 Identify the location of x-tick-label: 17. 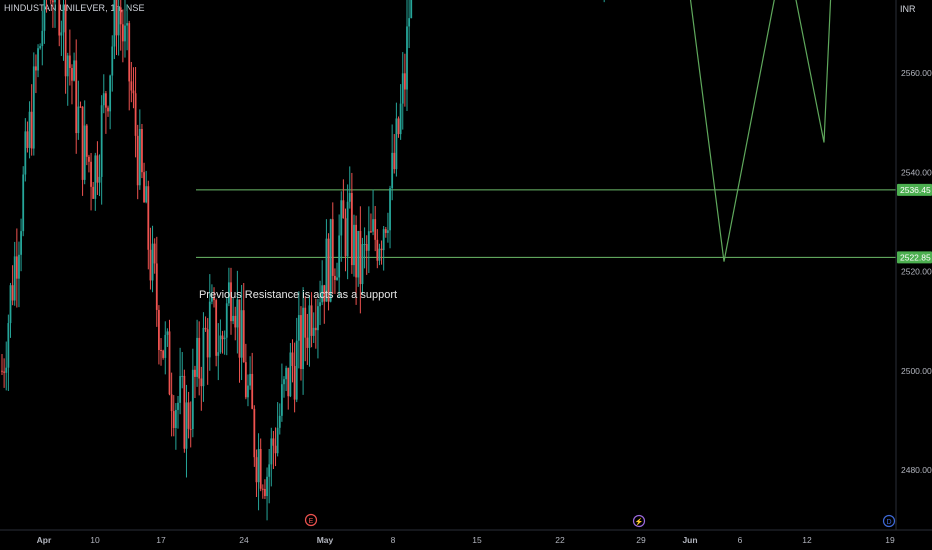
(161, 540).